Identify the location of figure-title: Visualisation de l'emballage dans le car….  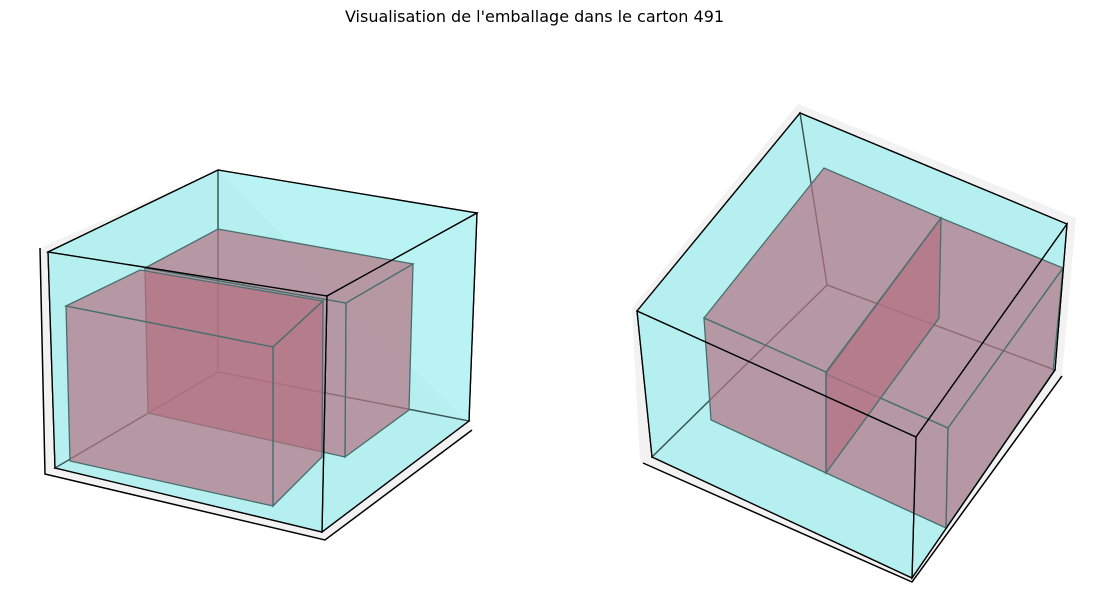
(534, 16).